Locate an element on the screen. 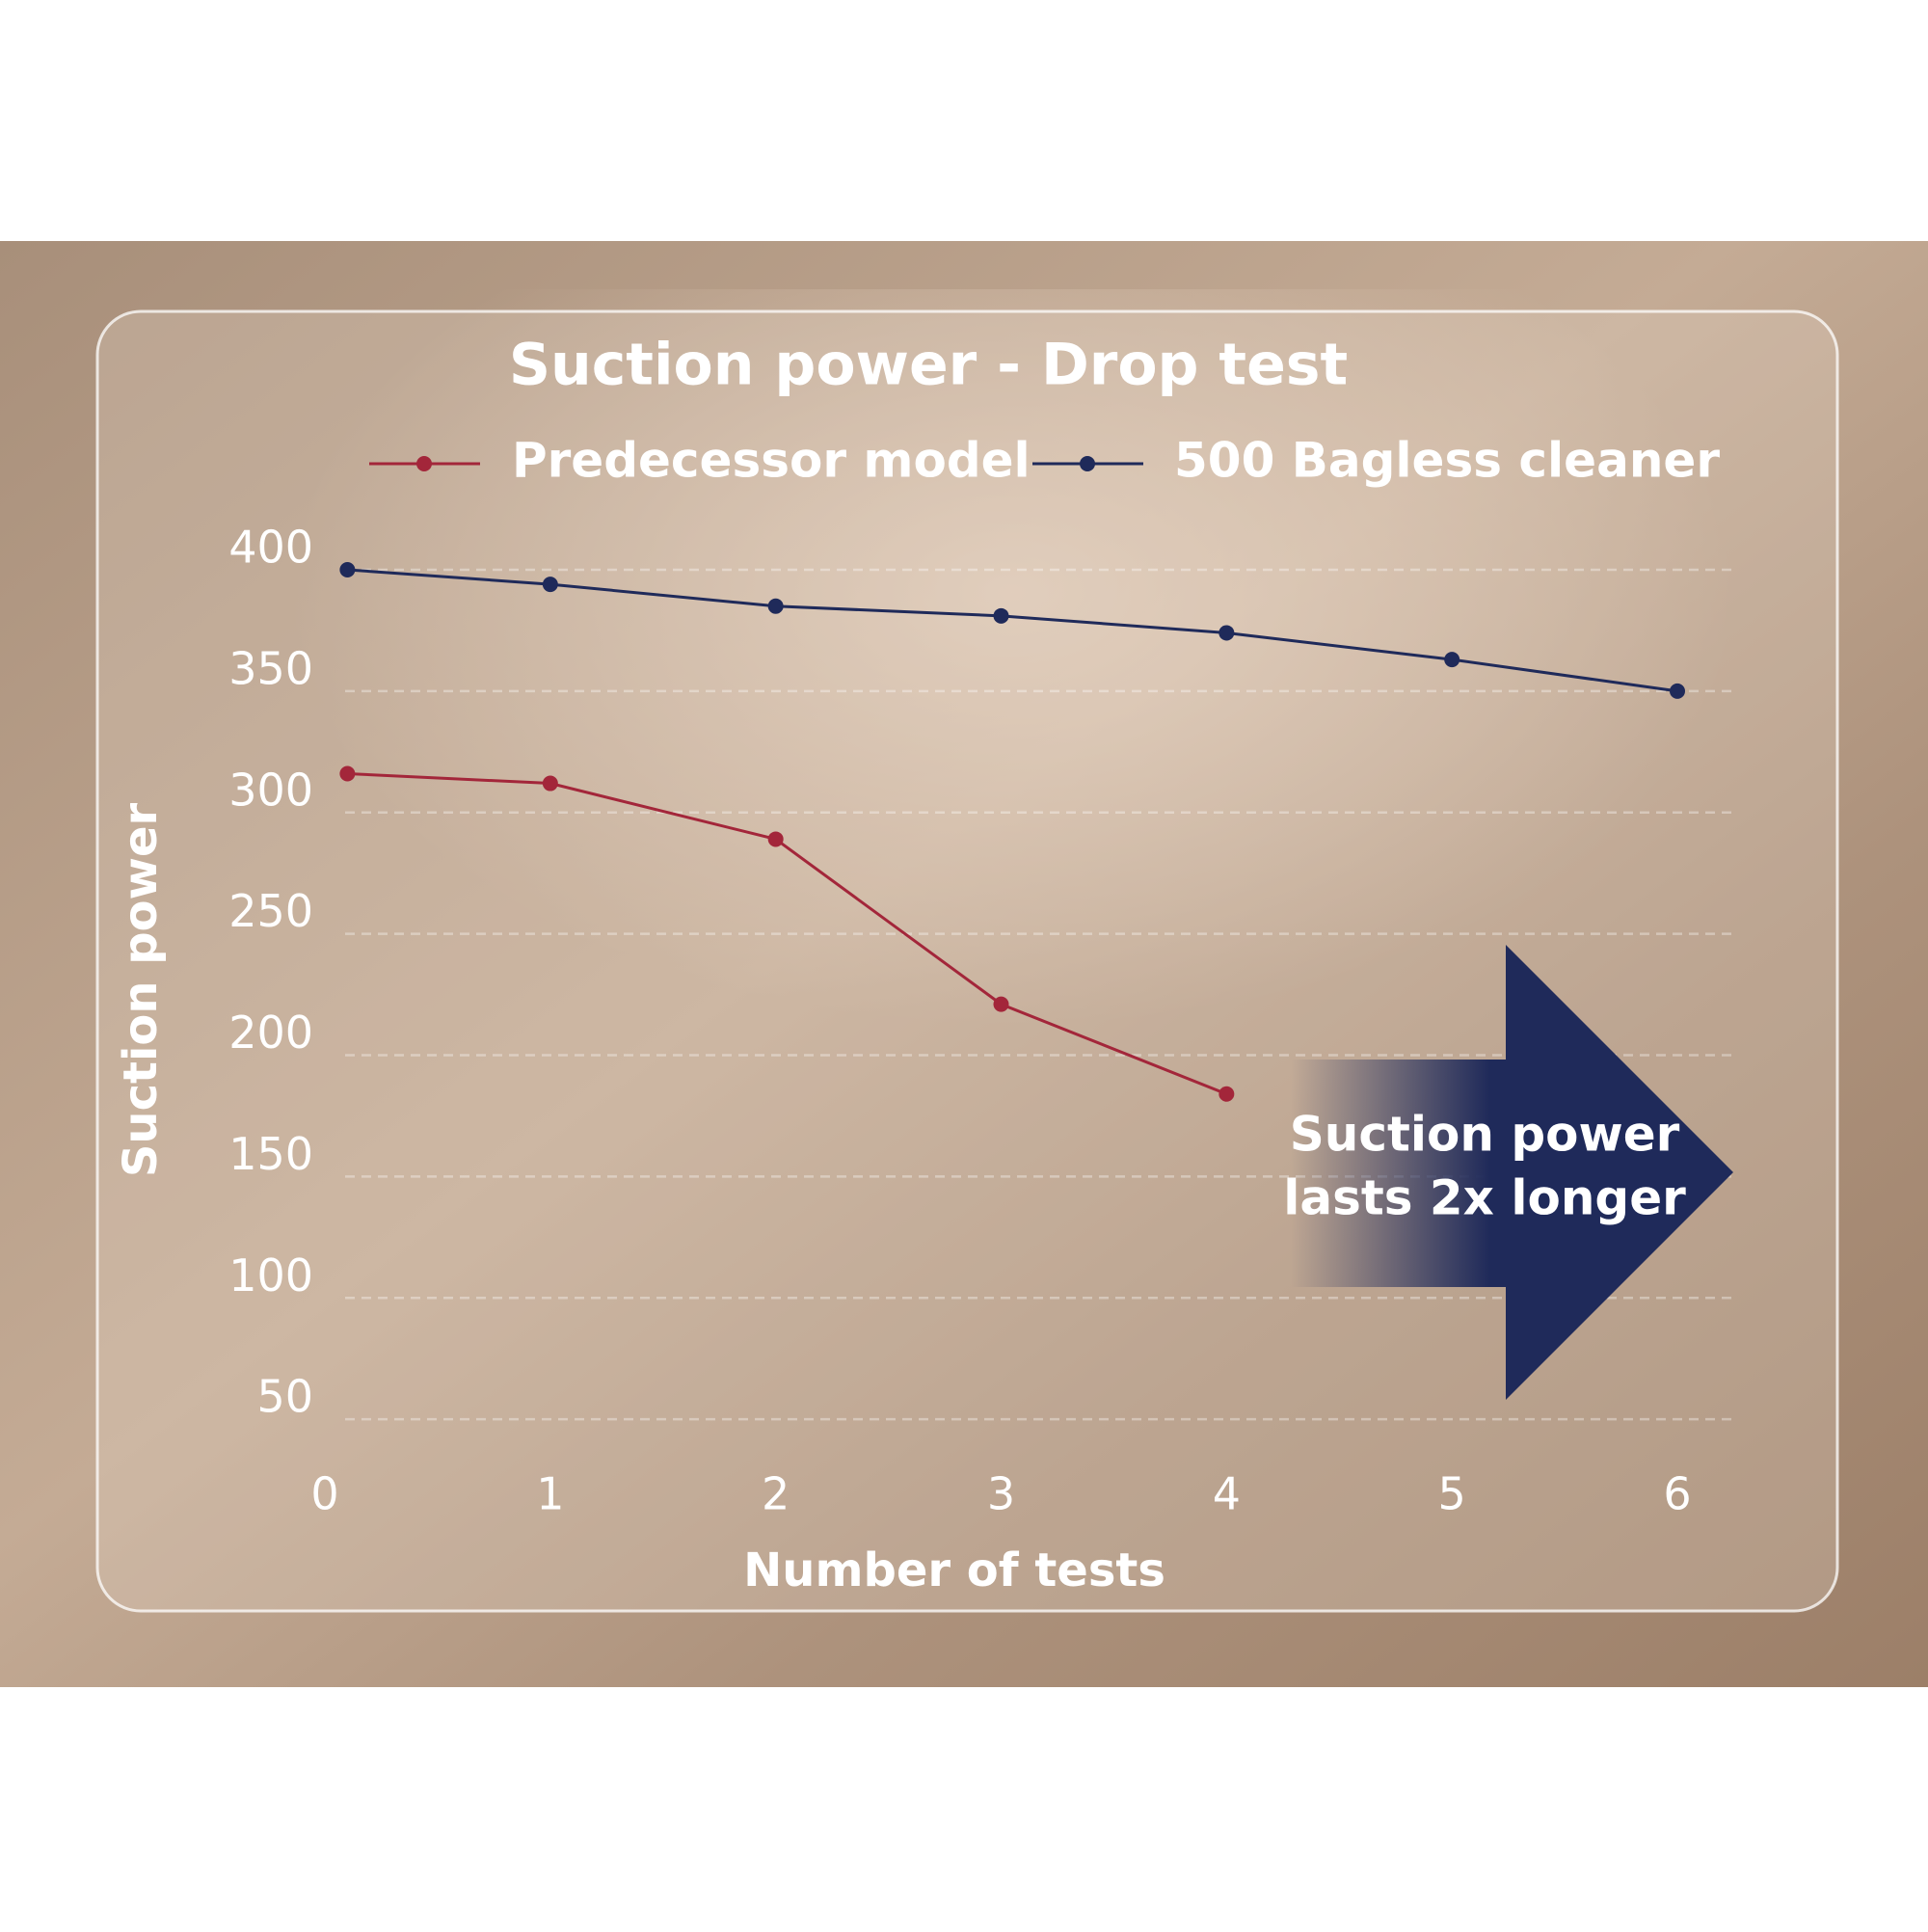  y-tick-label: 100 is located at coordinates (270, 1275).